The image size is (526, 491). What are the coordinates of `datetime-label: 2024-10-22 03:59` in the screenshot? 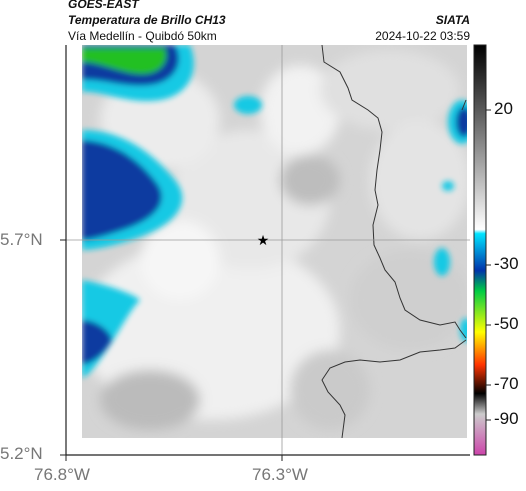 It's located at (422, 36).